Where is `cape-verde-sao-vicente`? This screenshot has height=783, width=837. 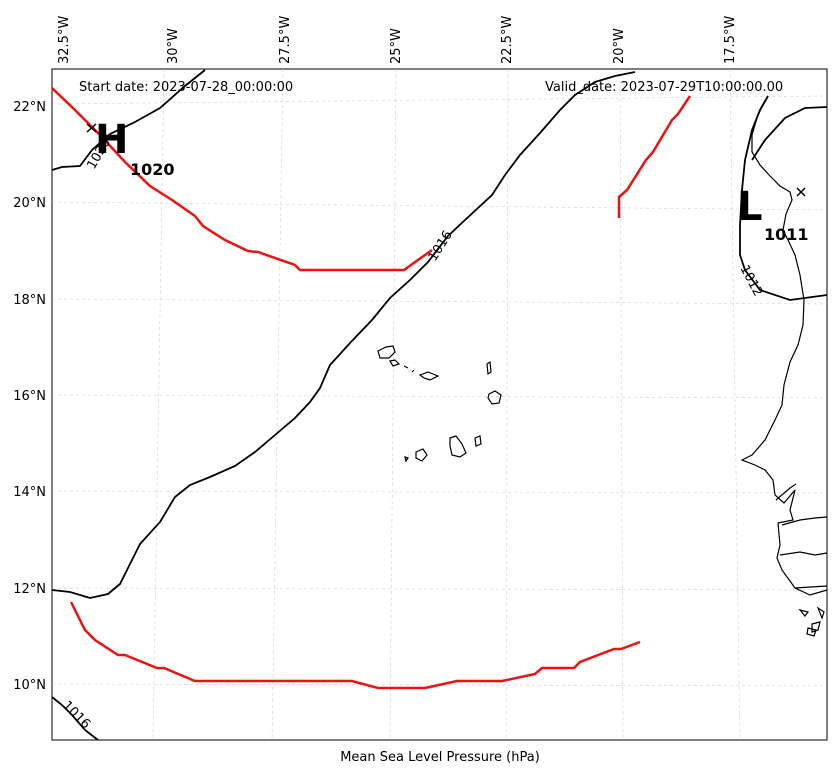
cape-verde-sao-vicente is located at coordinates (395, 363).